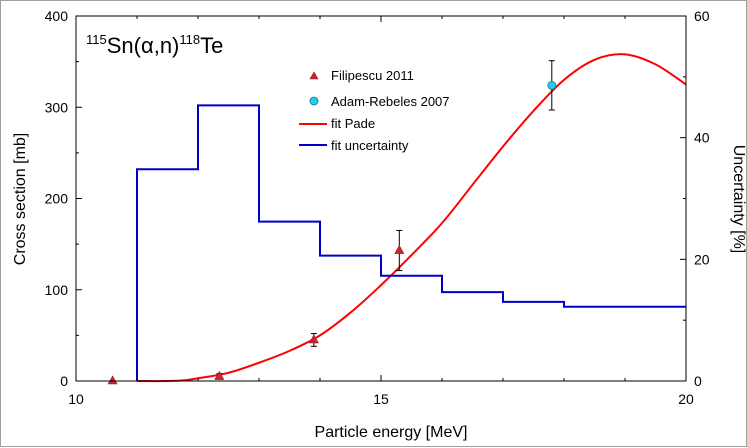  Describe the element at coordinates (391, 432) in the screenshot. I see `x-axis-label: Particle energy [MeV]` at that location.